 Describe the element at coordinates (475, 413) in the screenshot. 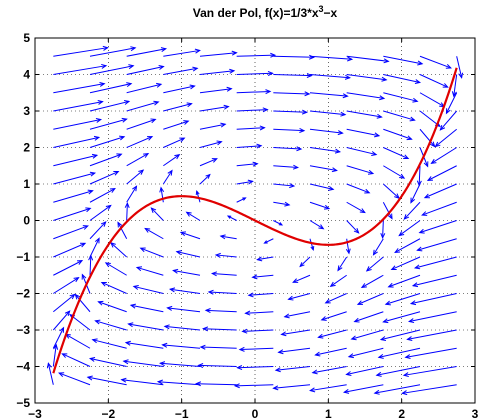

I see `x-tick-label: 3` at that location.